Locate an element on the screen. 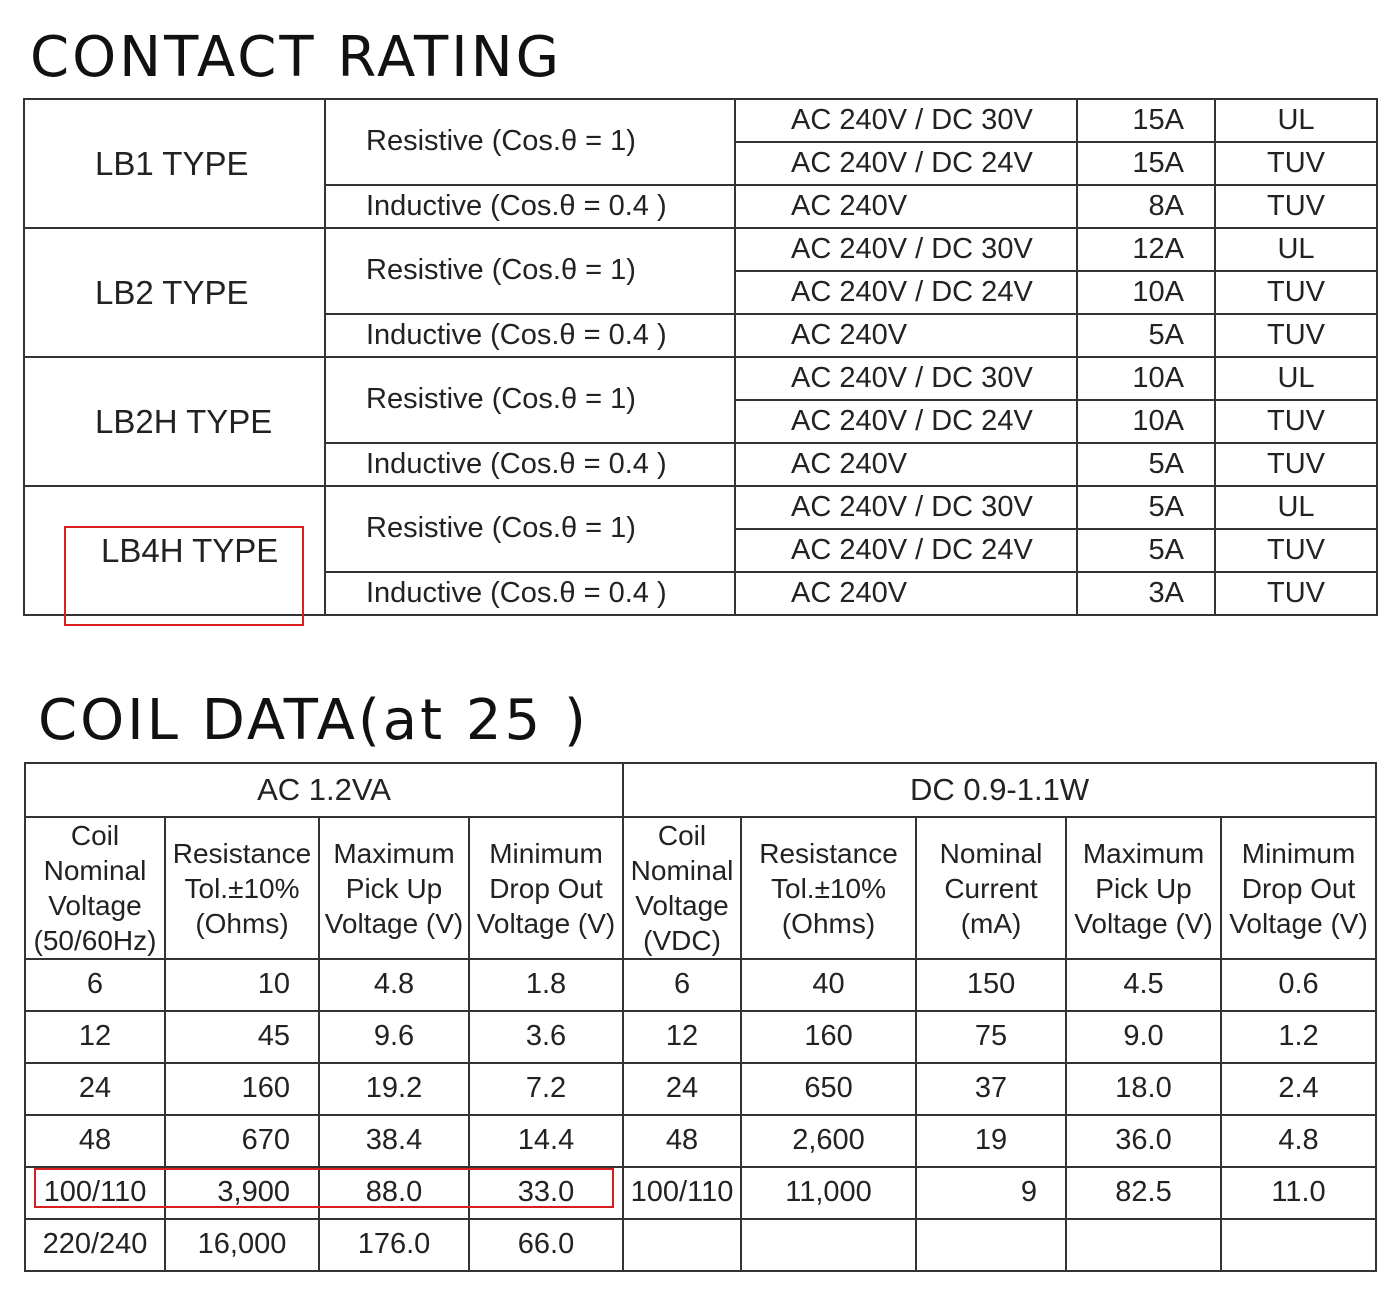  coil-cell: 1.8 is located at coordinates (546, 985).